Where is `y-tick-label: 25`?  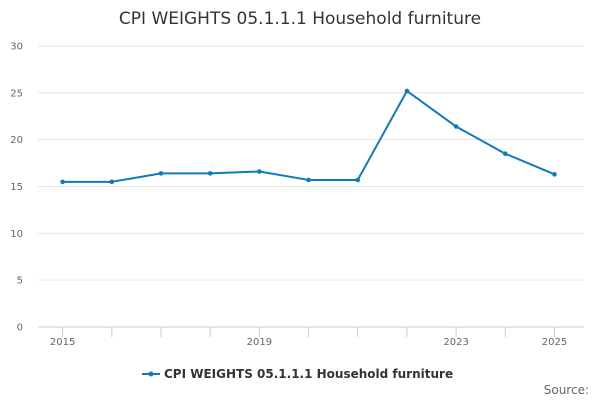
y-tick-label: 25 is located at coordinates (16, 93).